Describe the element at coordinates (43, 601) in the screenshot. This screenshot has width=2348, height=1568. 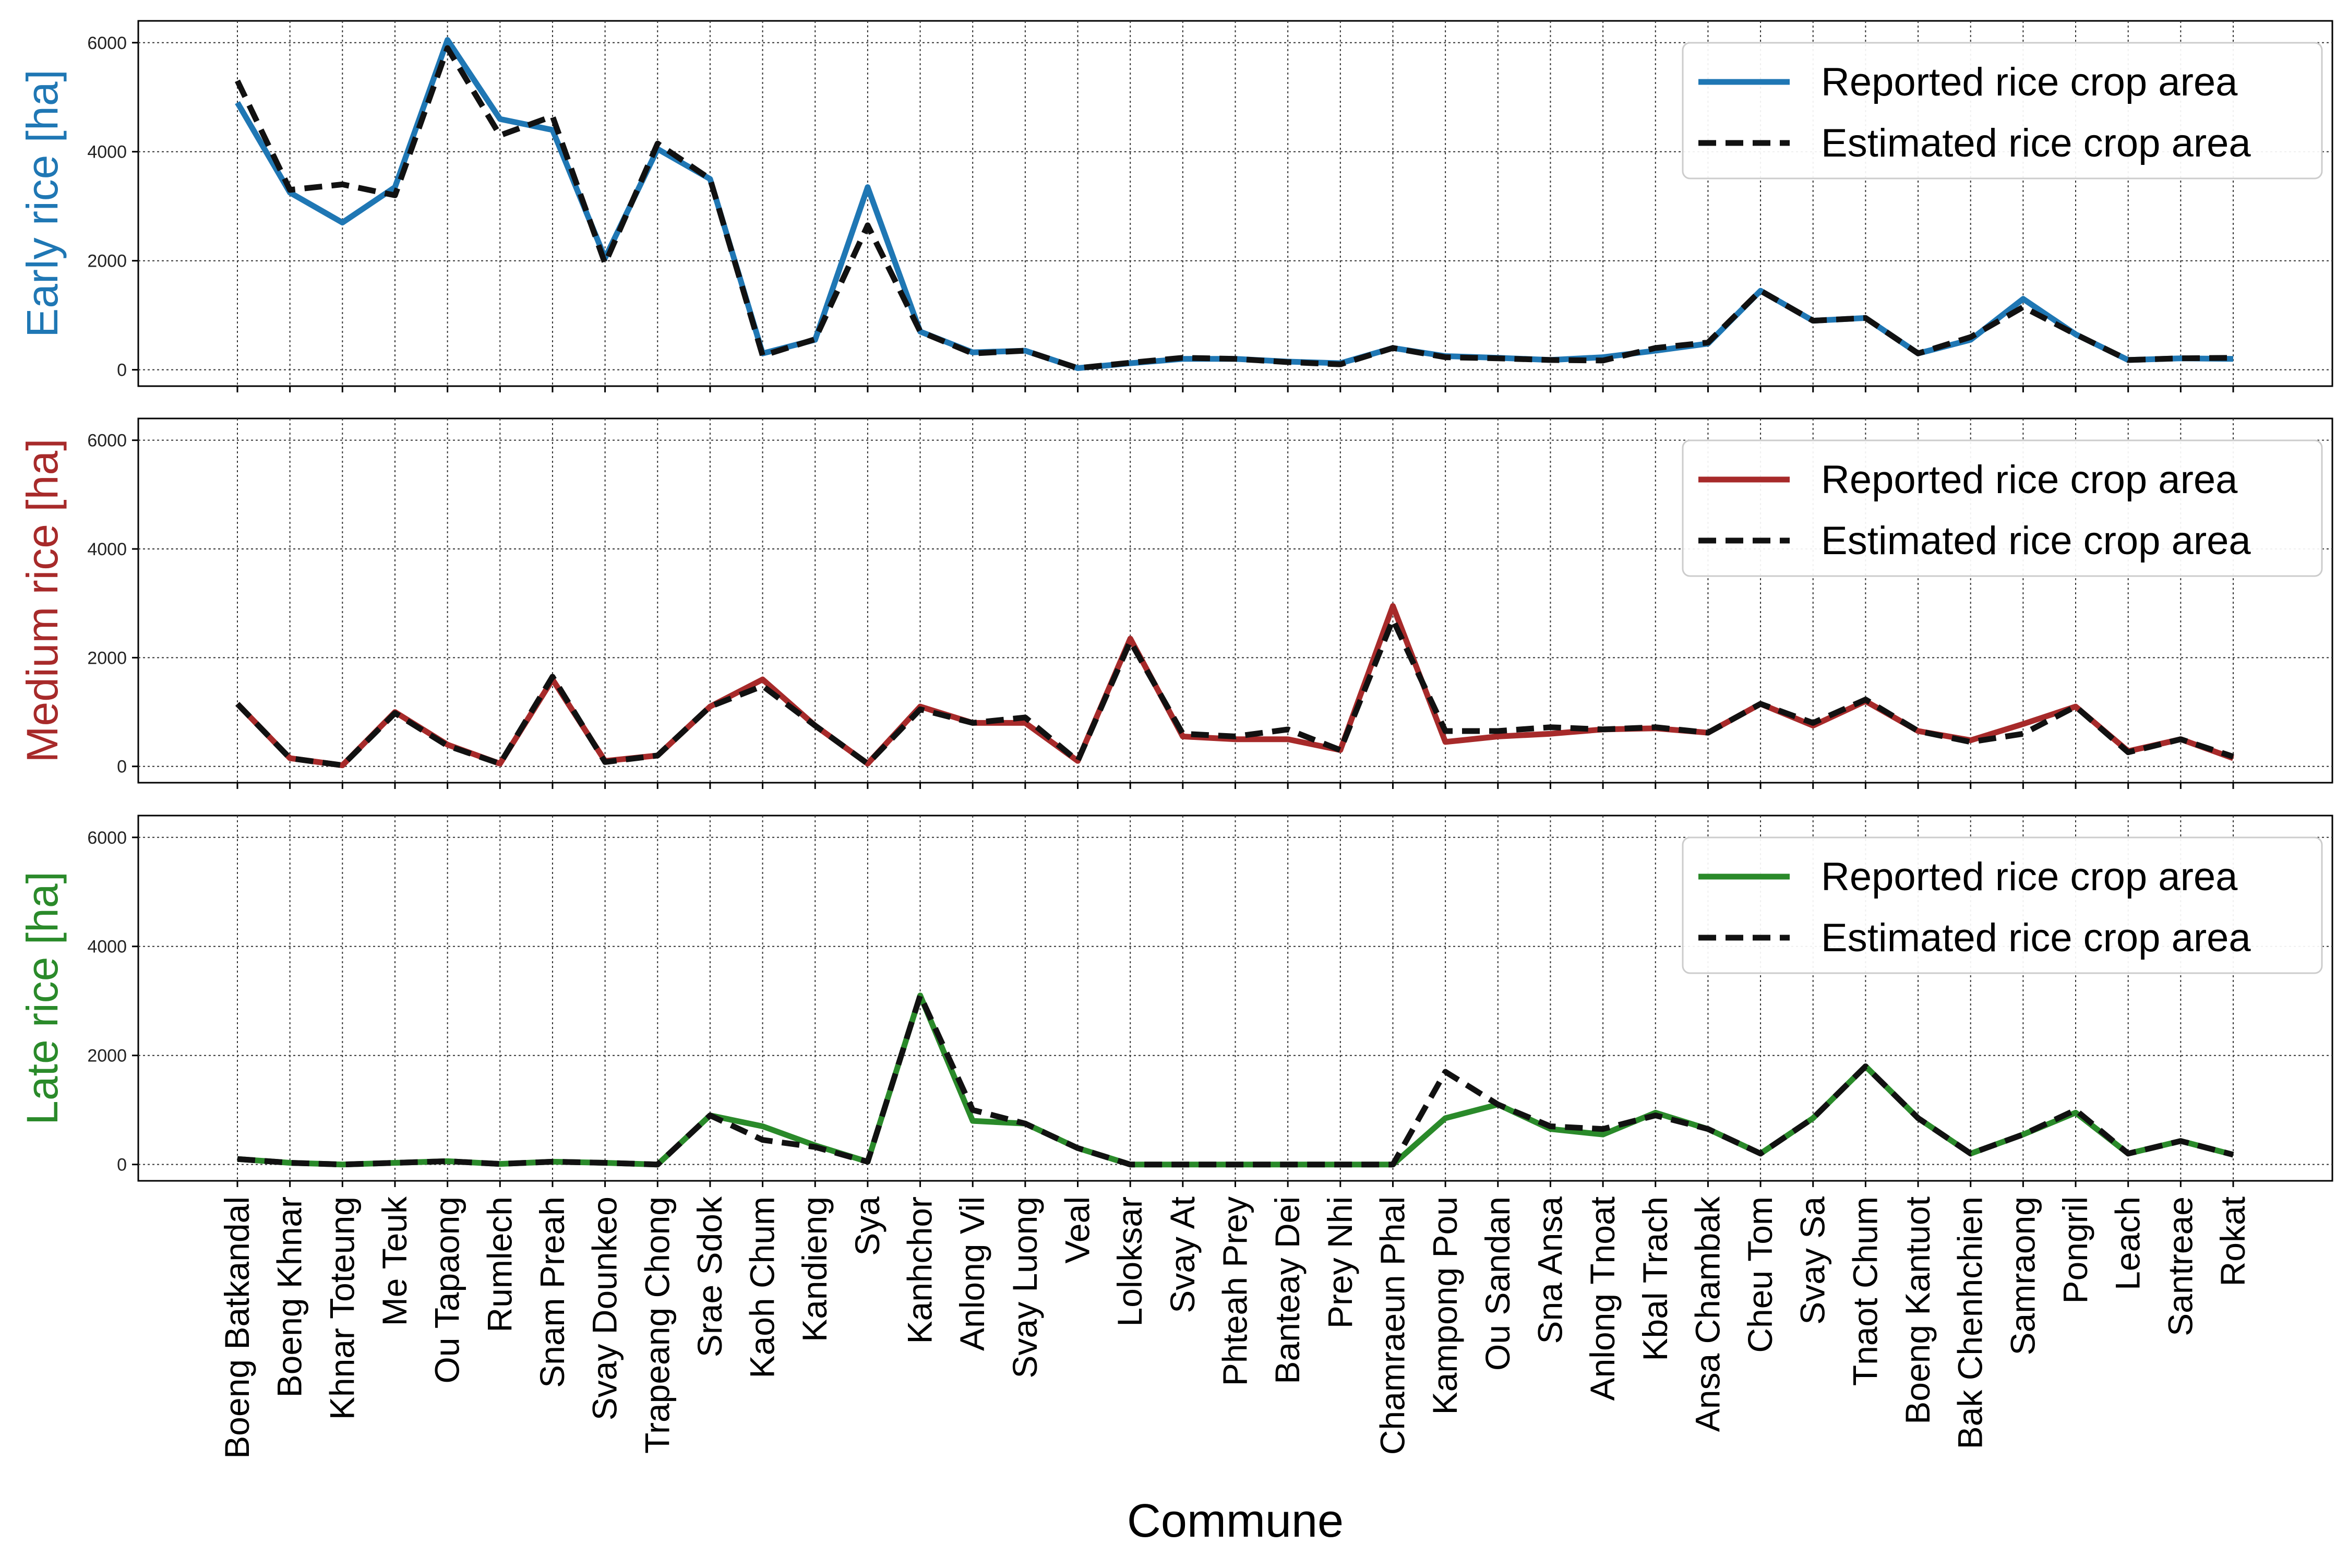
I see `y-axis-label: Medium rice [ha]` at that location.